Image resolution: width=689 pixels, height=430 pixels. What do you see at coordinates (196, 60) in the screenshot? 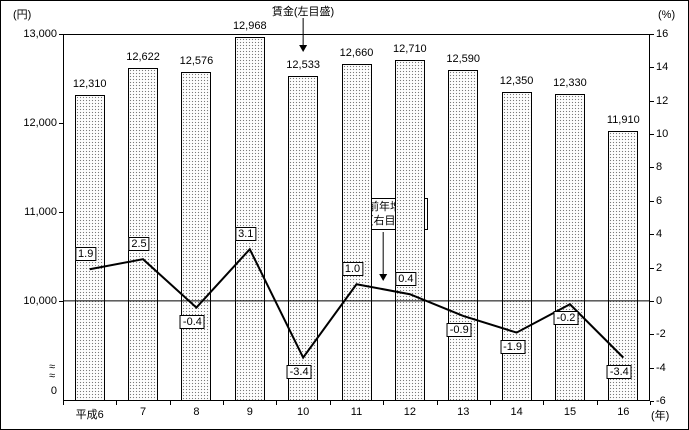
I see `bar-value-label: 12,576` at bounding box center [196, 60].